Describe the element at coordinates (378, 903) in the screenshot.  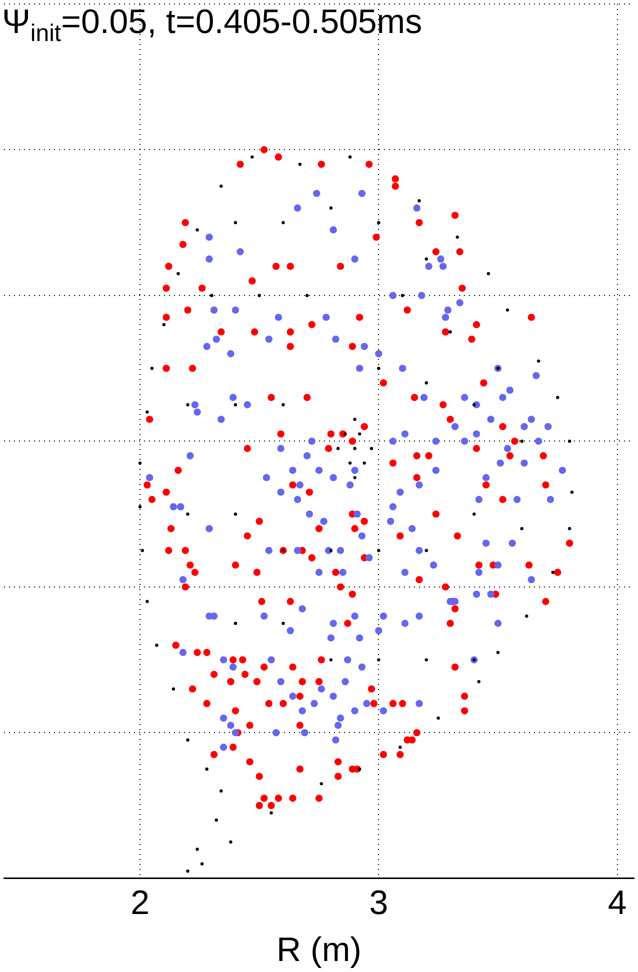
I see `x-tick-label: 3` at that location.